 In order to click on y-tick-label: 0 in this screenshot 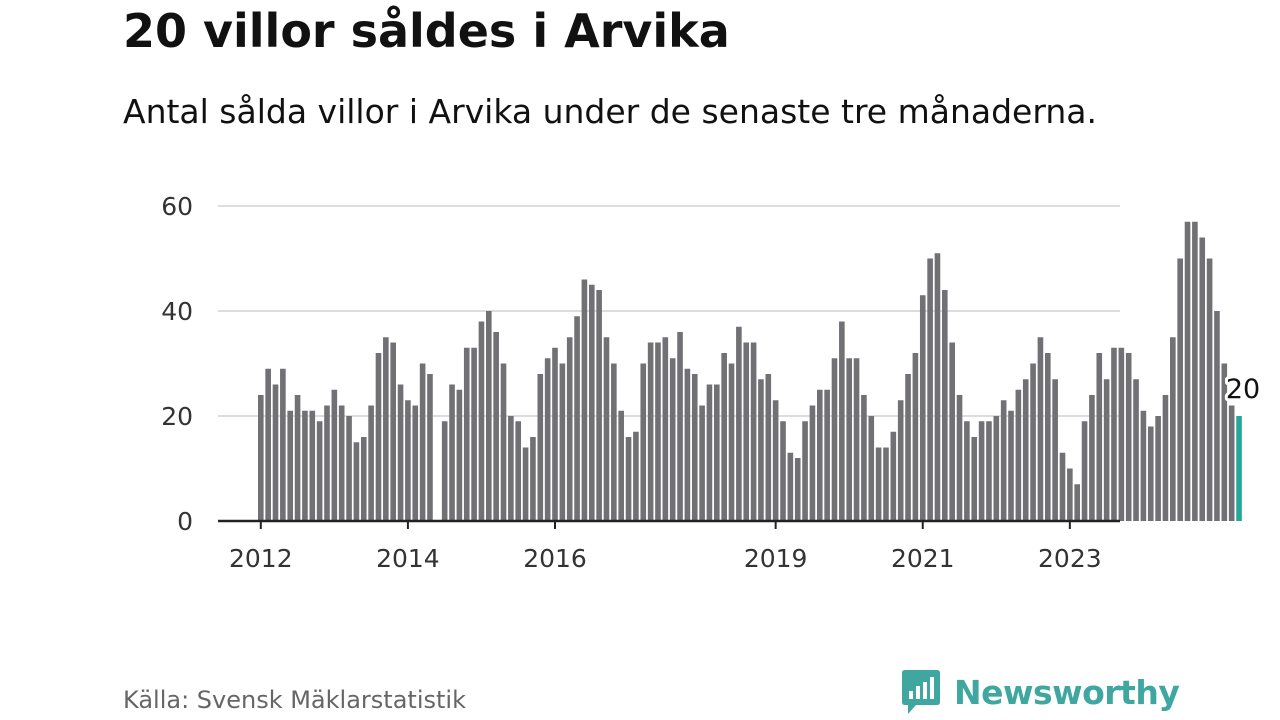, I will do `click(185, 521)`.